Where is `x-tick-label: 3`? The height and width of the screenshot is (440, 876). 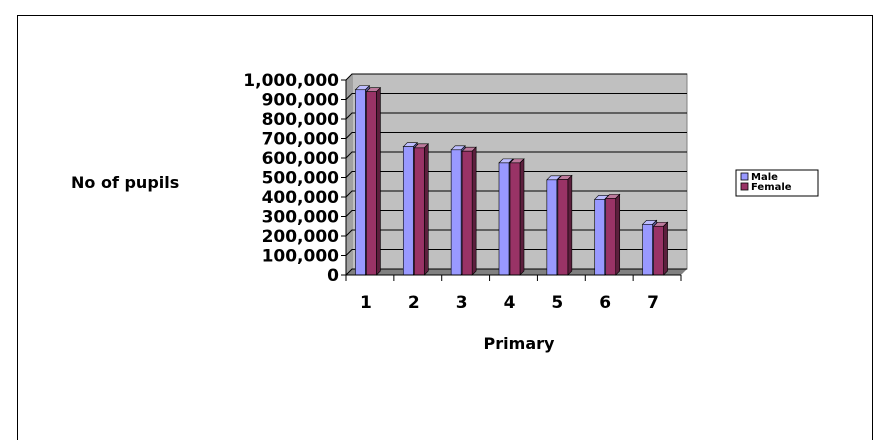
x-tick-label: 3 is located at coordinates (462, 303).